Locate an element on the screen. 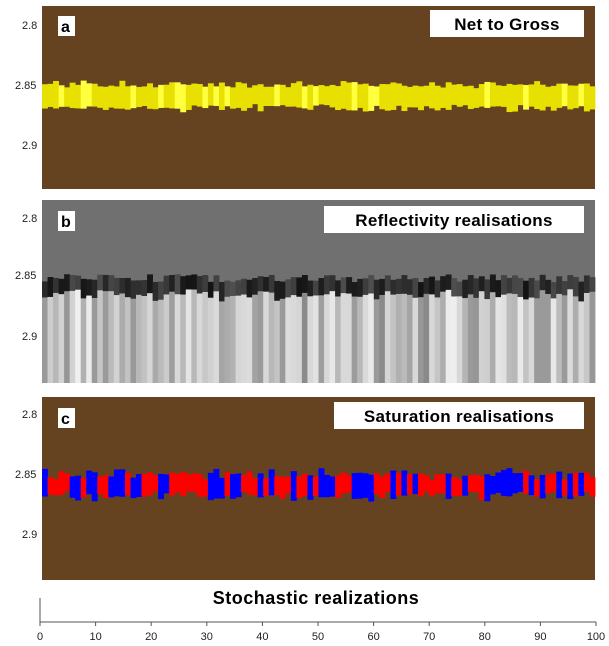 This screenshot has height=646, width=609. panel-b-y-tick-label: 2.85 is located at coordinates (25, 276).